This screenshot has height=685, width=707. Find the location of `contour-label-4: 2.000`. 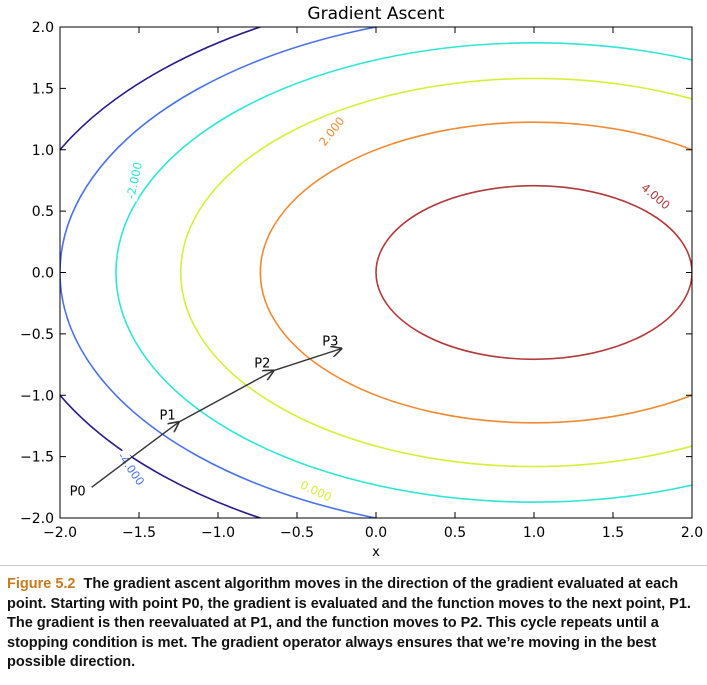

contour-label-4: 2.000 is located at coordinates (331, 131).